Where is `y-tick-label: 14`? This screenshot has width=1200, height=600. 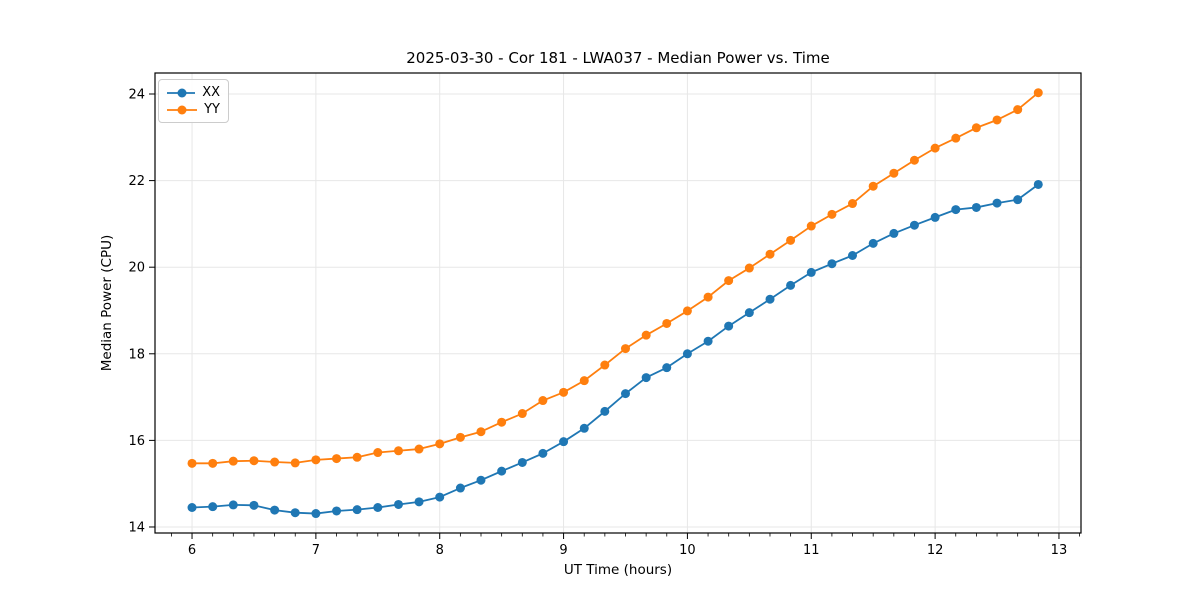
y-tick-label: 14 is located at coordinates (136, 527).